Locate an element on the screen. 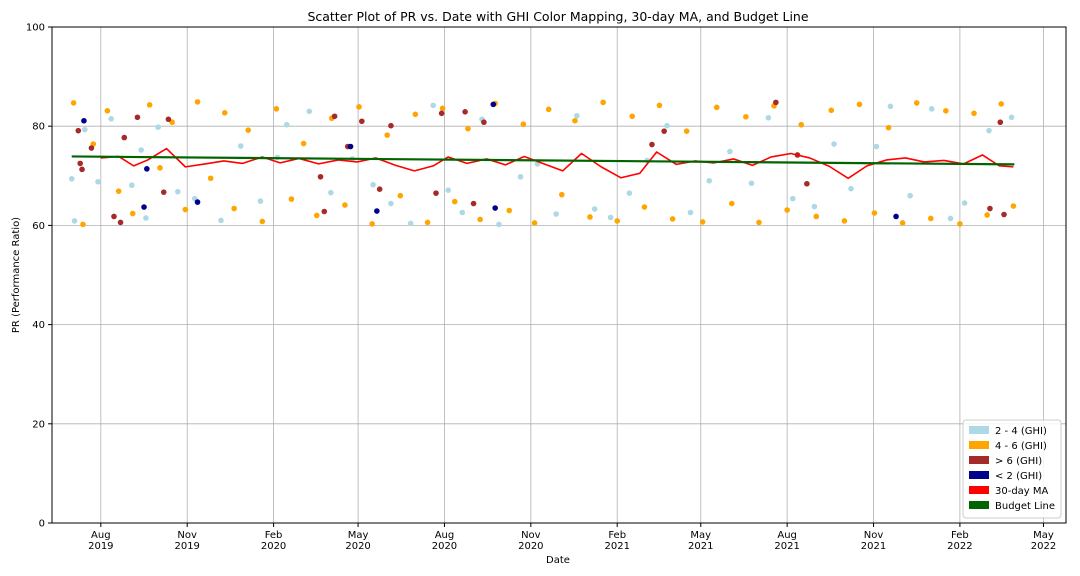 The height and width of the screenshot is (576, 1080). x-tick-label-month: Nov is located at coordinates (874, 535).